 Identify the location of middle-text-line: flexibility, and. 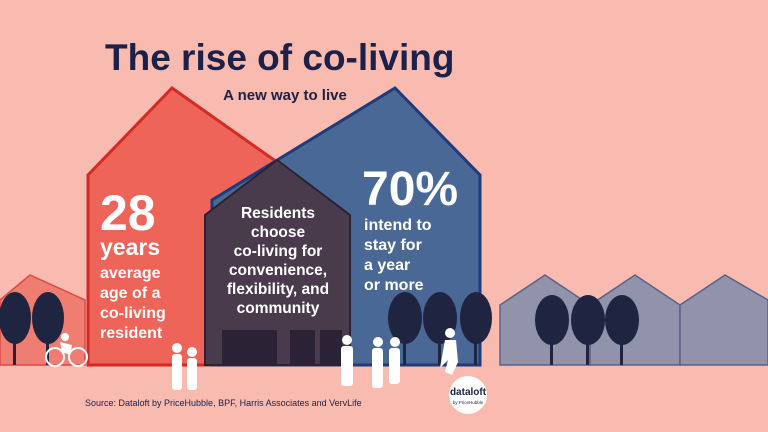
(278, 289).